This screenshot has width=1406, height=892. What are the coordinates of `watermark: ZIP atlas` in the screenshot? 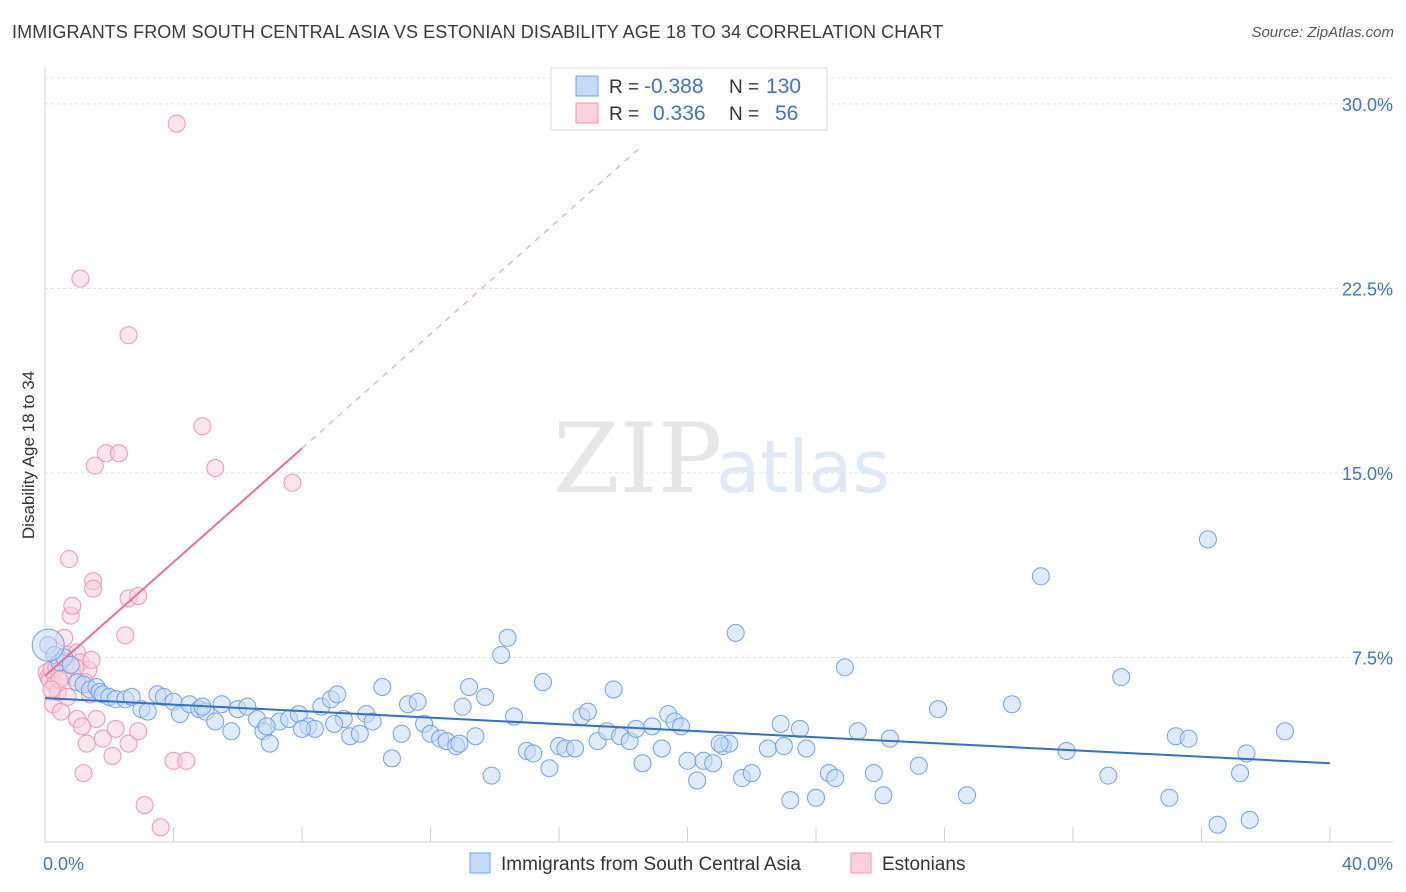 It's located at (721, 459).